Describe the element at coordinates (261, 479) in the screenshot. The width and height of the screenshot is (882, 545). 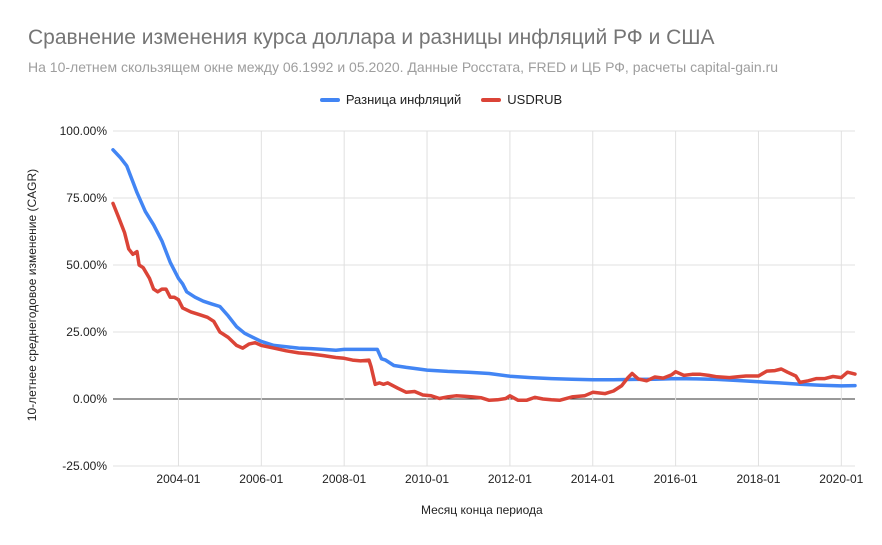
I see `x-tick-label: 2006-01` at that location.